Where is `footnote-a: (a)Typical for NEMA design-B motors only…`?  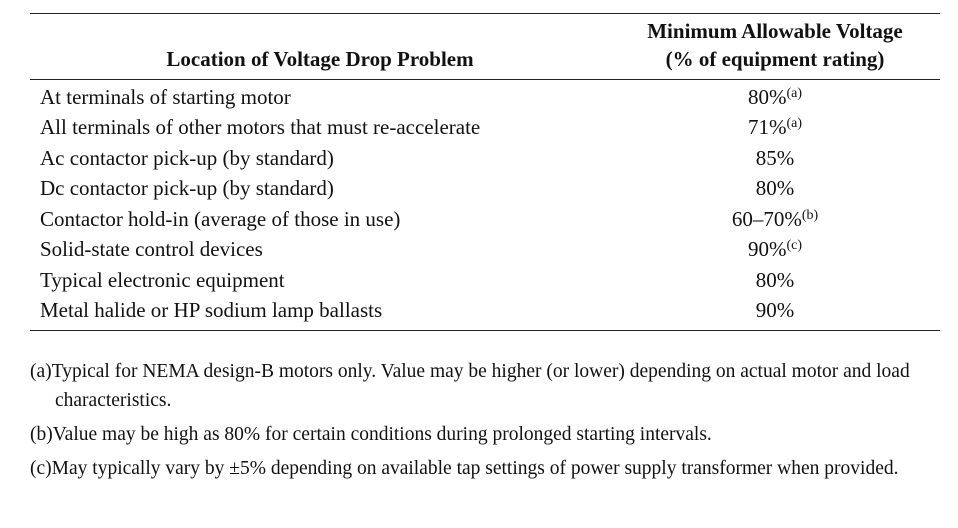
footnote-a: (a)Typical for NEMA design-B motors only… is located at coordinates (486, 386).